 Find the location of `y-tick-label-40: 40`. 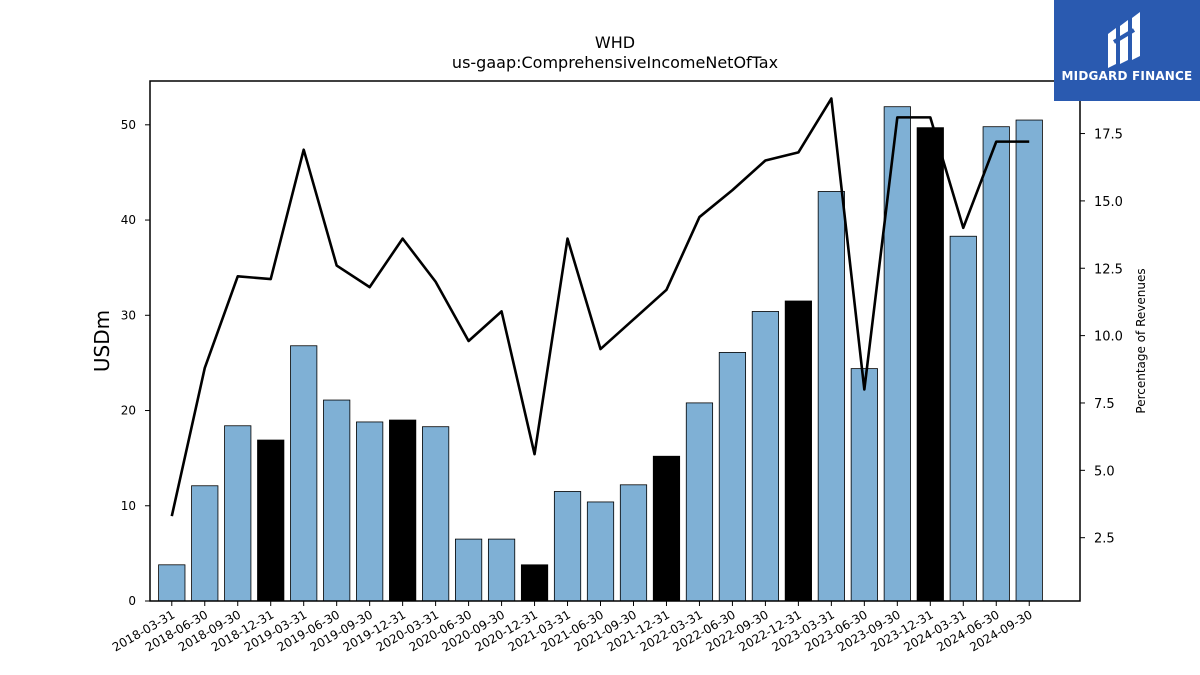

y-tick-label-40: 40 is located at coordinates (128, 220).